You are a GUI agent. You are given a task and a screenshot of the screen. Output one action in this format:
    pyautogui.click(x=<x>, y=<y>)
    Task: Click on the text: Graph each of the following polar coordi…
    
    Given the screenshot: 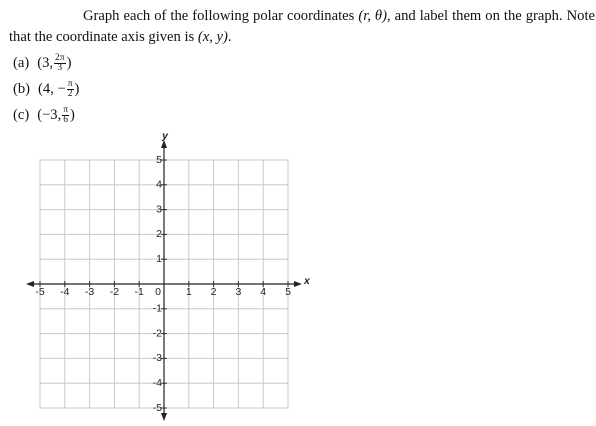 What is the action you would take?
    pyautogui.click(x=221, y=16)
    